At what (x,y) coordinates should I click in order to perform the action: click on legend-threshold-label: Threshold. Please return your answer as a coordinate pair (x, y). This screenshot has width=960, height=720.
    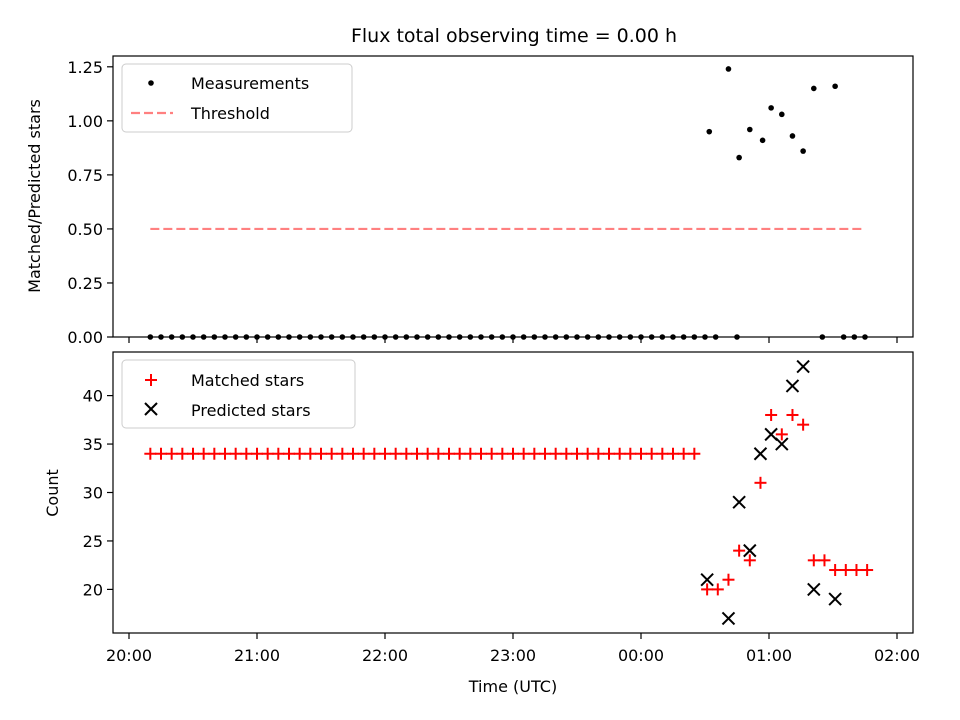
    Looking at the image, I should click on (230, 113).